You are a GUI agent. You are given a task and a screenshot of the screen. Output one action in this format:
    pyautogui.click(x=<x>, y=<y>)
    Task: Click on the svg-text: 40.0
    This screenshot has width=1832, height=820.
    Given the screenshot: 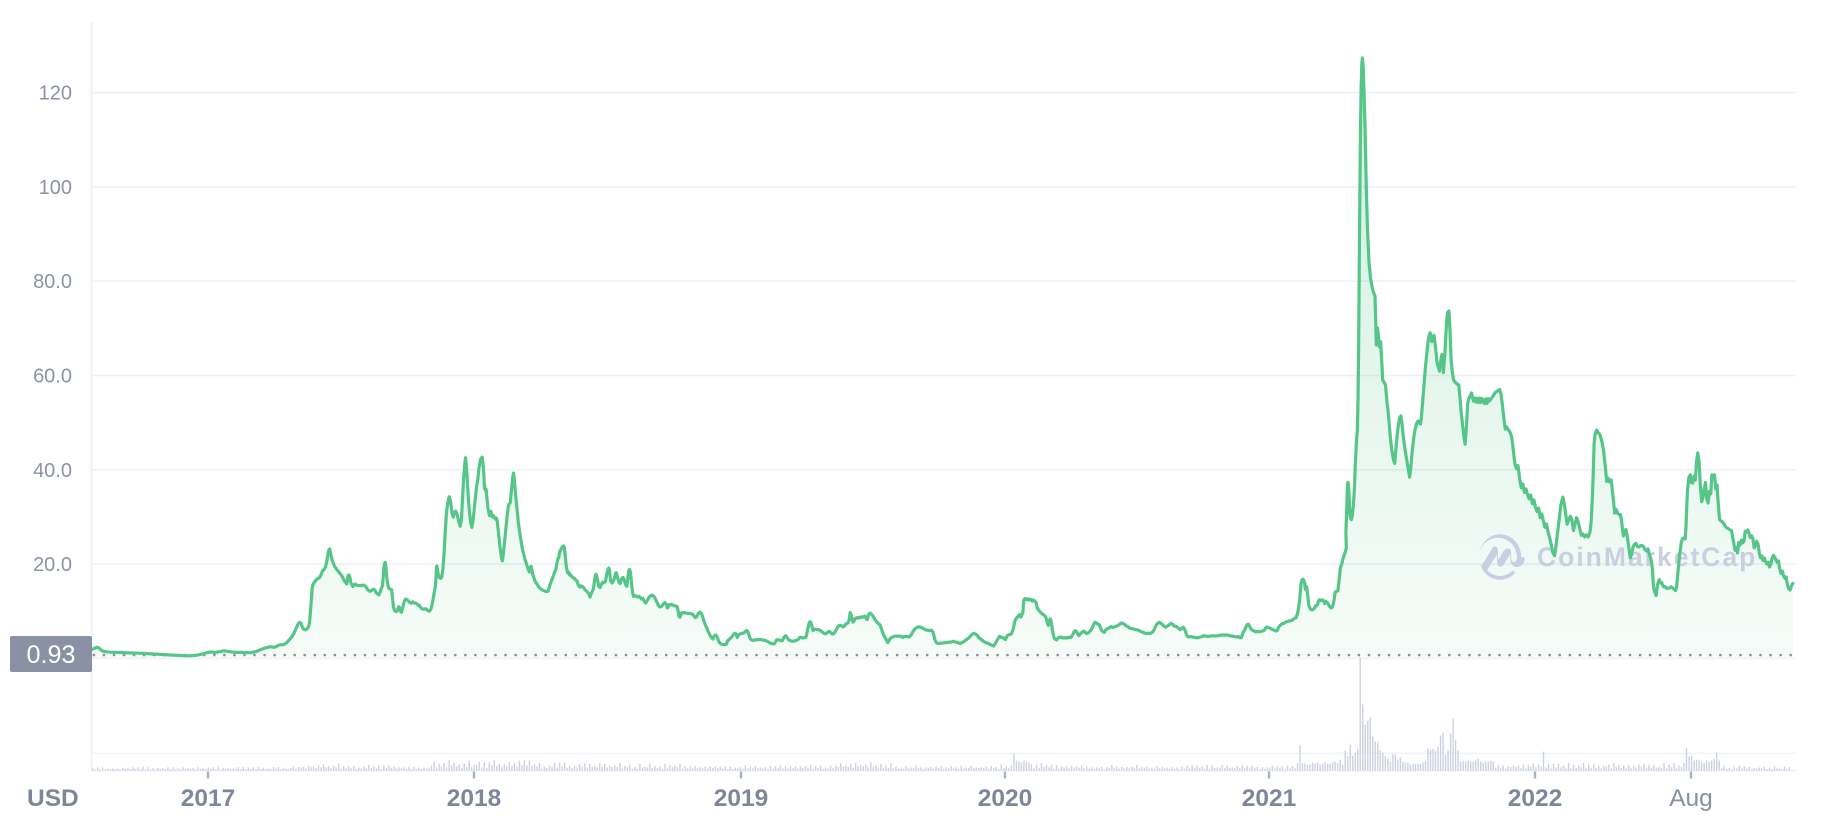 What is the action you would take?
    pyautogui.click(x=52, y=471)
    